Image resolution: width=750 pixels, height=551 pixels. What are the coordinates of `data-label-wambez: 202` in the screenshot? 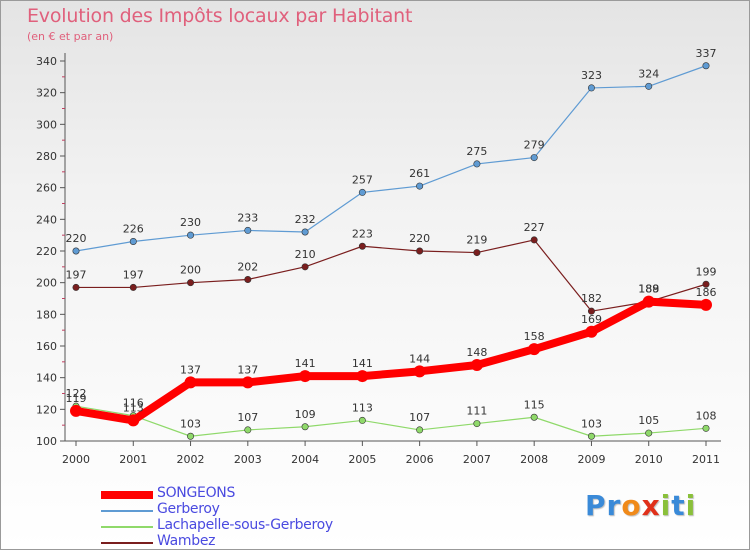 It's located at (247, 267).